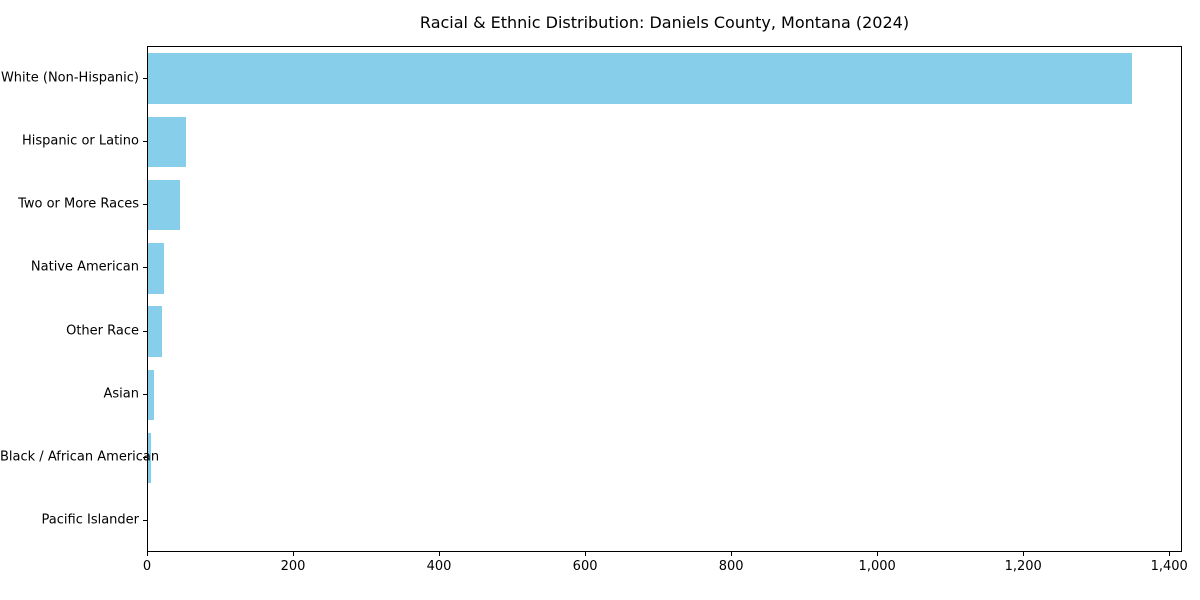 Image resolution: width=1200 pixels, height=600 pixels. What do you see at coordinates (151, 395) in the screenshot?
I see `bar-asian` at bounding box center [151, 395].